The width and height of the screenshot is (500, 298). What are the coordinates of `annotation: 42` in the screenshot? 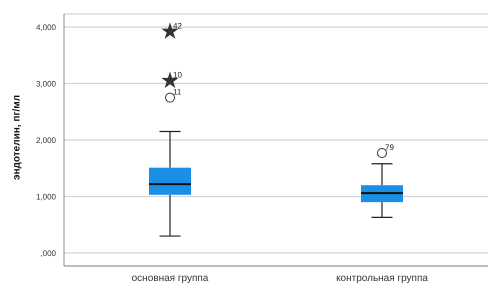 It's located at (177, 26).